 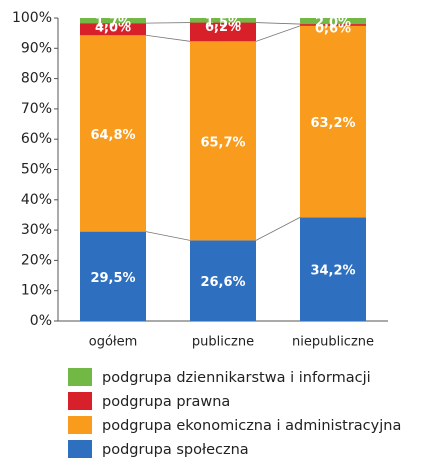 What do you see at coordinates (333, 342) in the screenshot?
I see `x-tick-label: niepubliczne` at bounding box center [333, 342].